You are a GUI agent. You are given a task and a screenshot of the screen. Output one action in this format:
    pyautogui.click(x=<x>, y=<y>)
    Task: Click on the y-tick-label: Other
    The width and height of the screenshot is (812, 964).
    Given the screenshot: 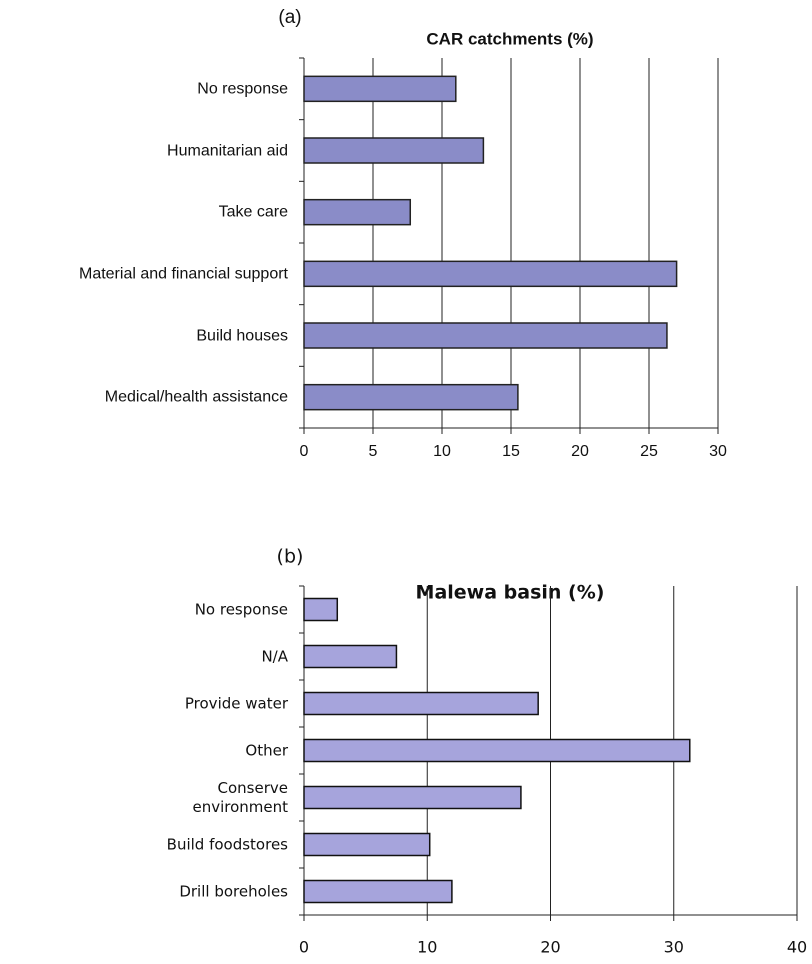 What is the action you would take?
    pyautogui.click(x=266, y=750)
    